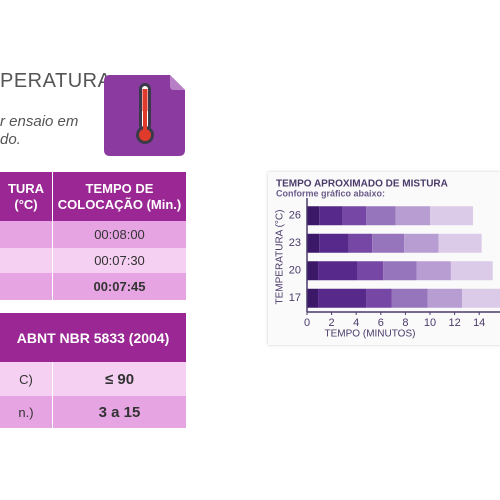 Image resolution: width=500 pixels, height=500 pixels. What do you see at coordinates (330, 193) in the screenshot?
I see `chart-subtitle: Conforme gráfico abaixo:` at bounding box center [330, 193].